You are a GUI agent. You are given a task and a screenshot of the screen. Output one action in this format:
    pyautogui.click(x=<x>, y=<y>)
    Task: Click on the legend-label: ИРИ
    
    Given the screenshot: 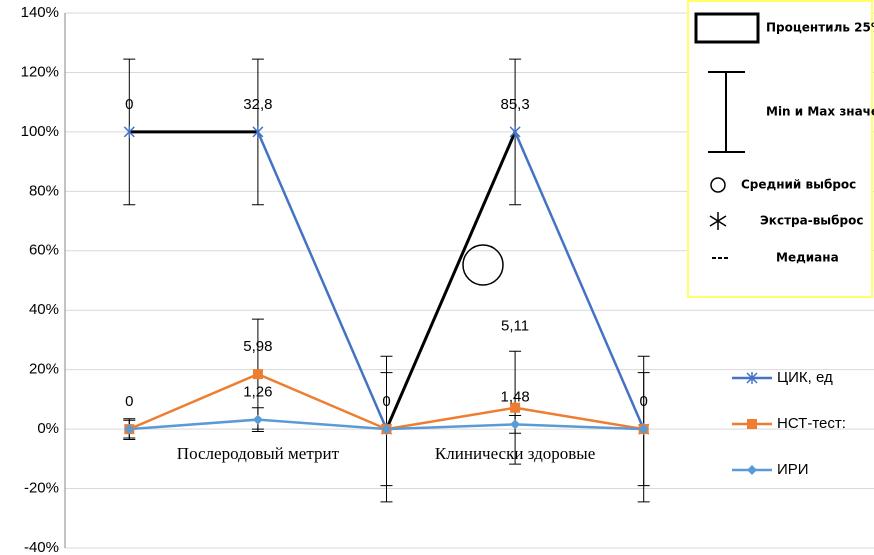 What is the action you would take?
    pyautogui.click(x=793, y=469)
    